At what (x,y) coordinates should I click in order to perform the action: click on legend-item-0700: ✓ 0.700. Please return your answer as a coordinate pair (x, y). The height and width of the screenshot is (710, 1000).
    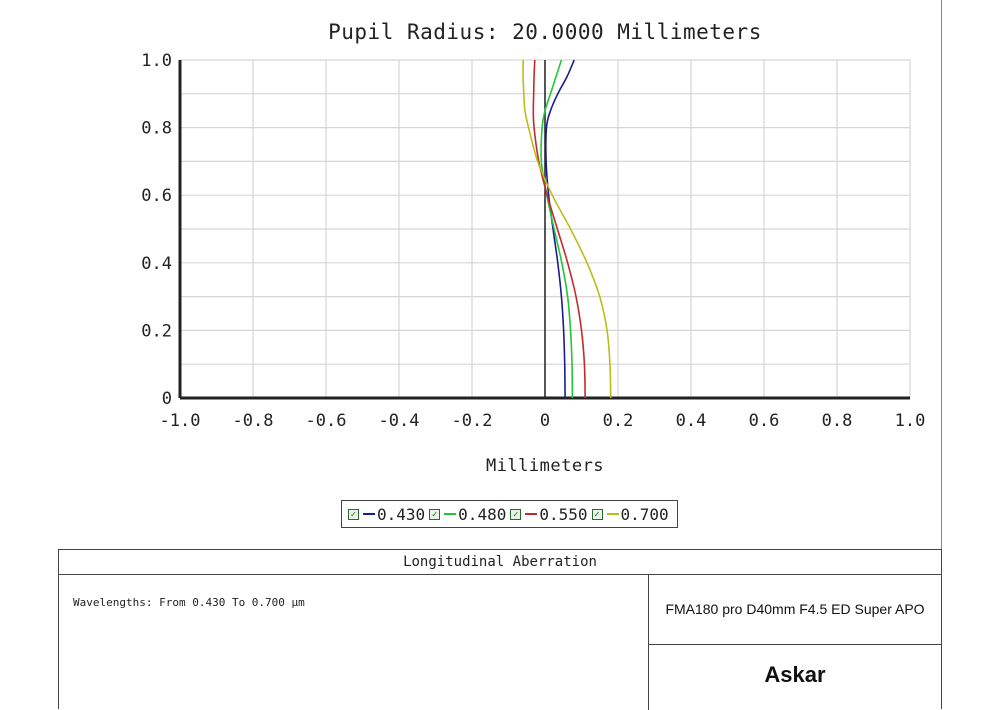
    Looking at the image, I should click on (630, 514).